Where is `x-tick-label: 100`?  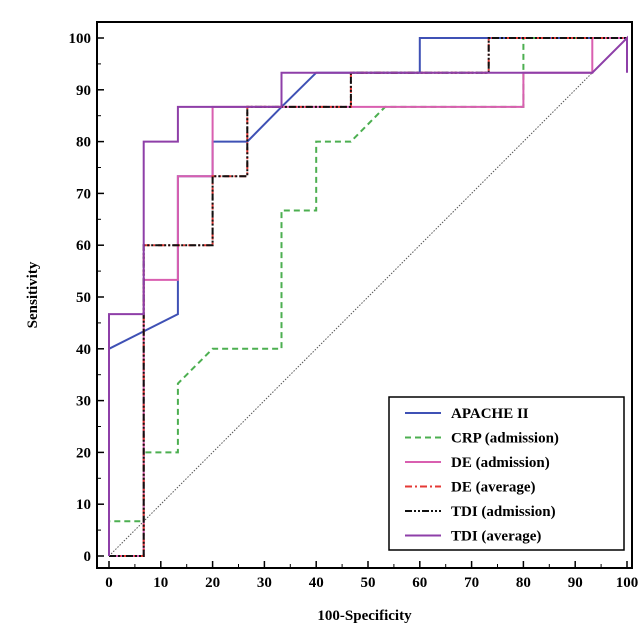 x-tick-label: 100 is located at coordinates (627, 583).